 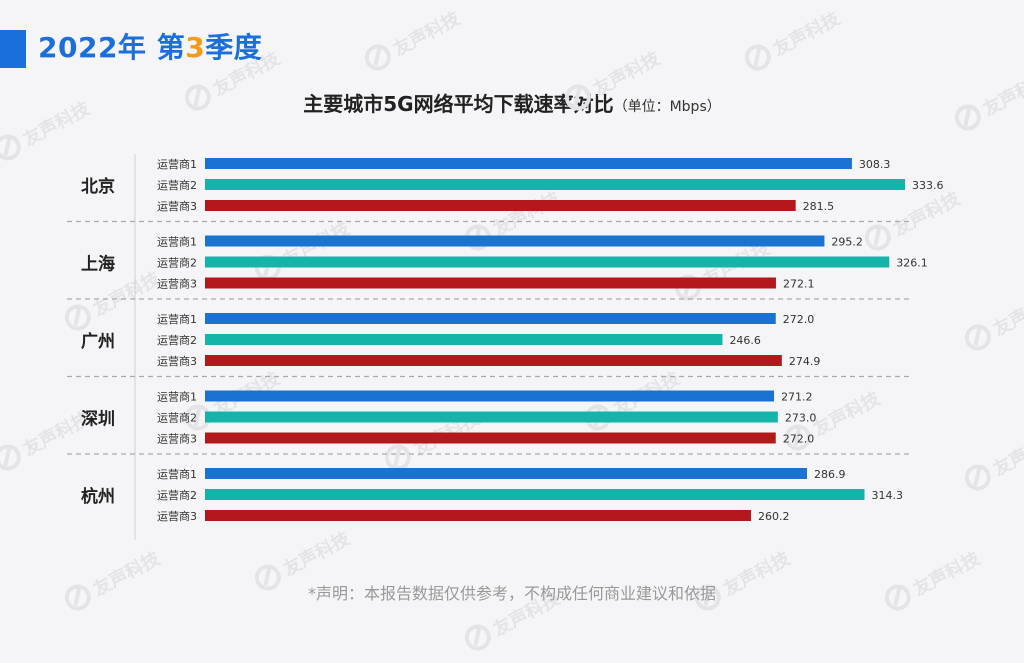 I want to click on data-label: 308.3, so click(x=875, y=164).